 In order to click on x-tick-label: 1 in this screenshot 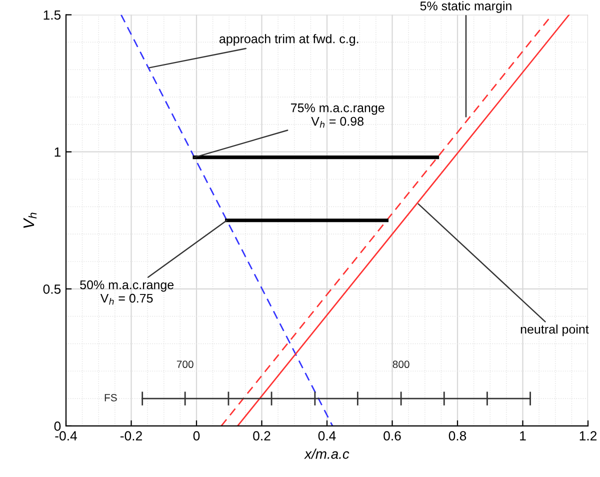, I will do `click(523, 435)`.